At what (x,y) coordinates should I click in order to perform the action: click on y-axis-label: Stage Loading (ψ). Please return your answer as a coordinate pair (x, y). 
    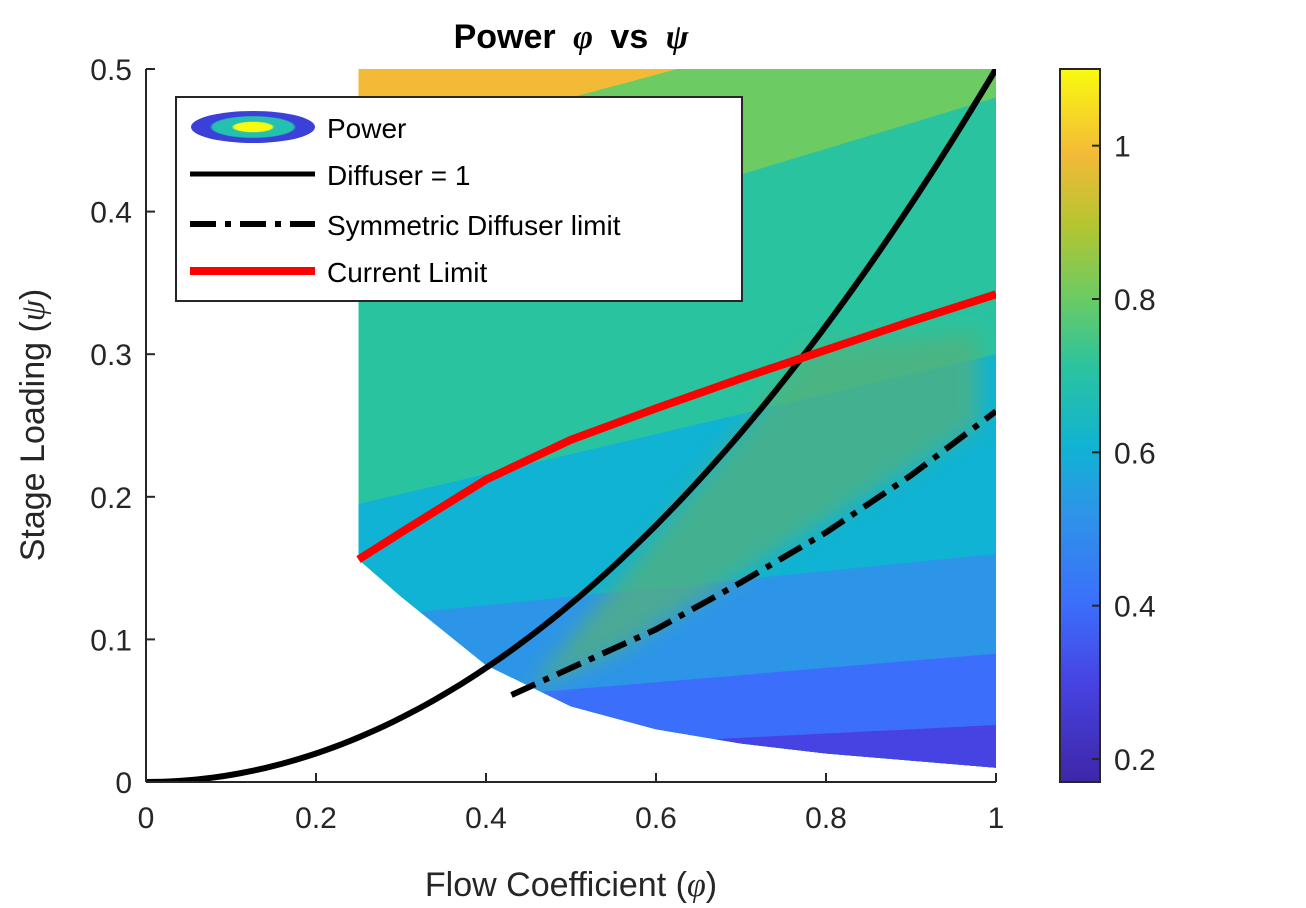
    Looking at the image, I should click on (33, 425).